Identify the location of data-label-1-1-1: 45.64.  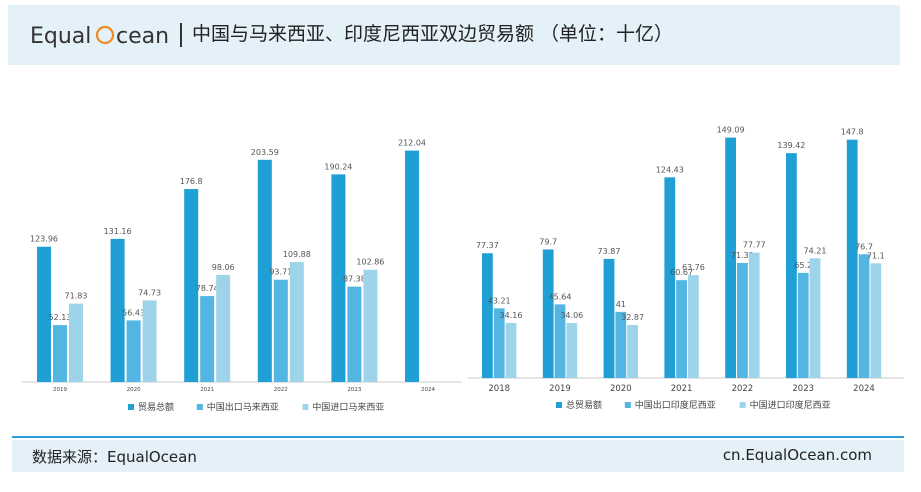
(560, 296).